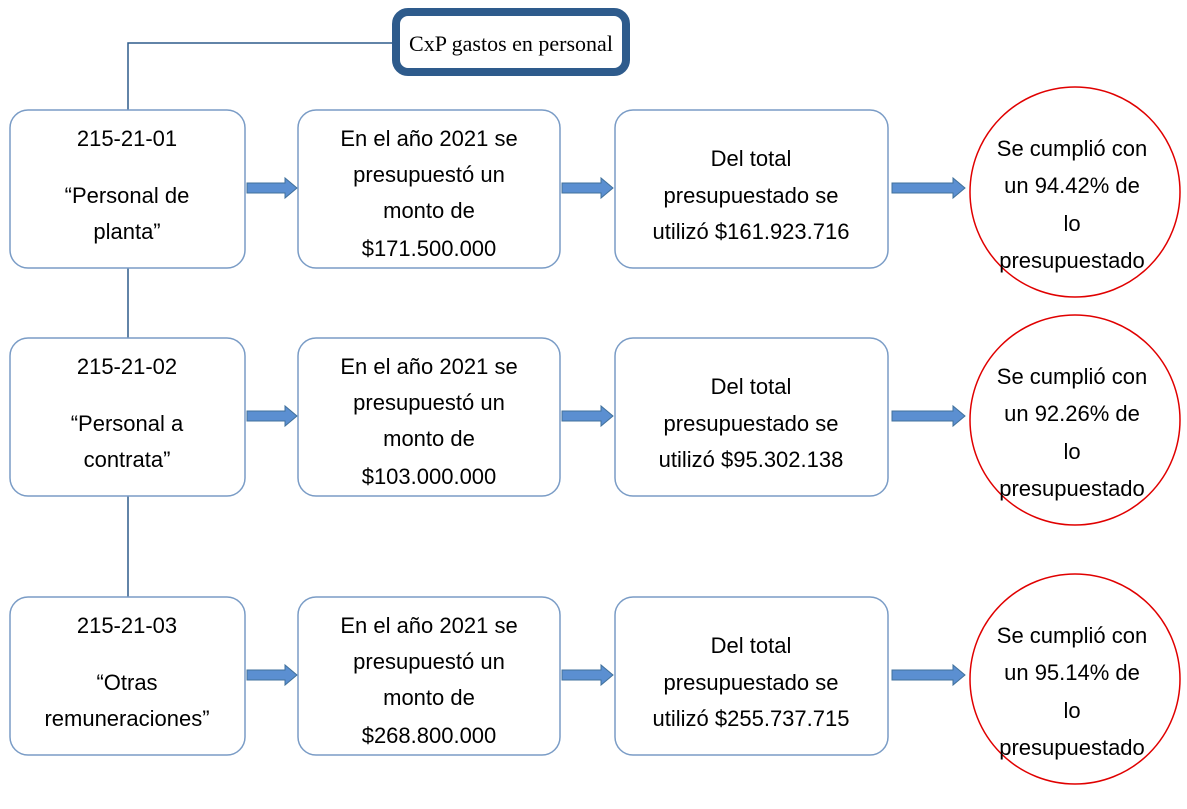 This screenshot has height=809, width=1187. I want to click on budget-text: $268.800.000, so click(429, 735).